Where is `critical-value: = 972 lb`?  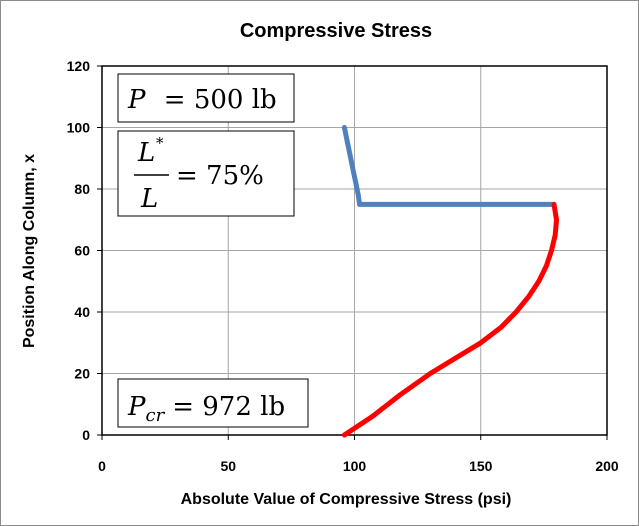 critical-value: = 972 lb is located at coordinates (228, 407).